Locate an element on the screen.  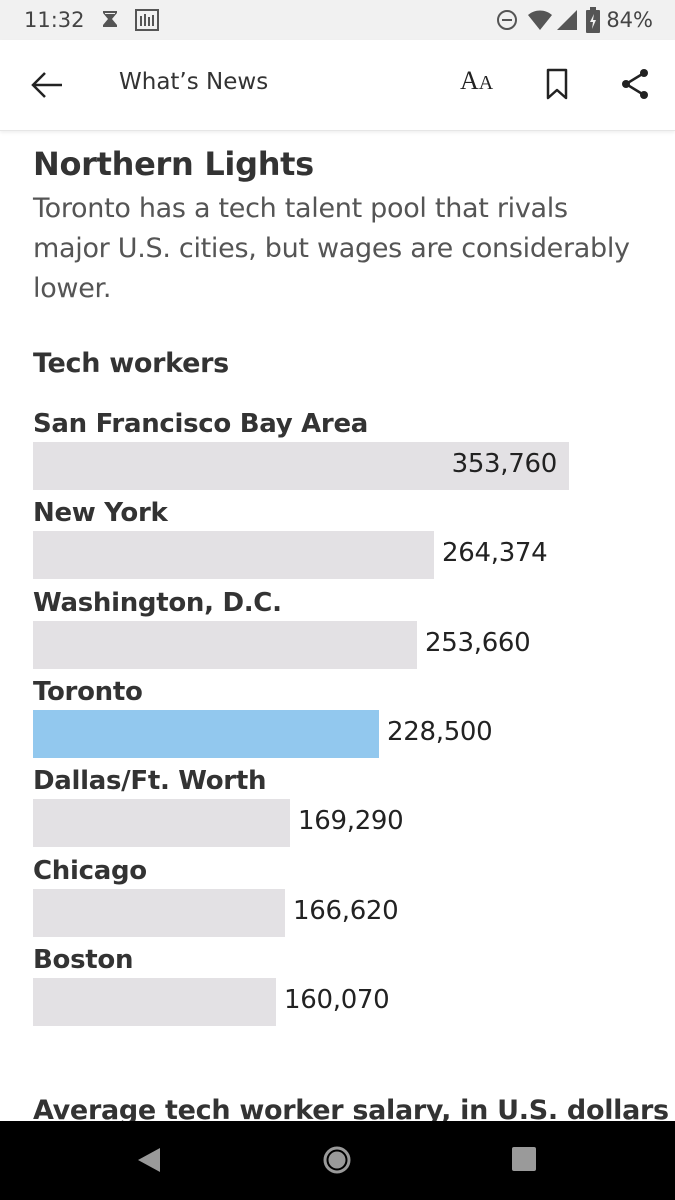
do-not-disturb-icon is located at coordinates (507, 23).